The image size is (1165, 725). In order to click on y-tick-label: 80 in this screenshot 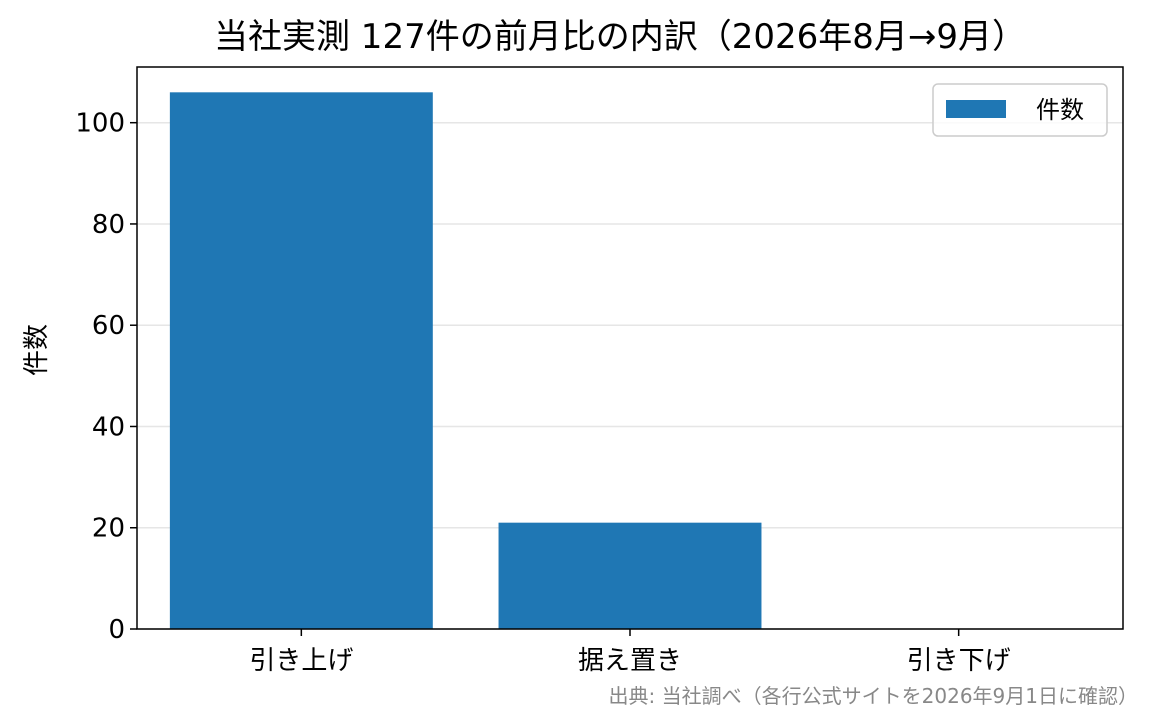, I will do `click(108, 225)`.